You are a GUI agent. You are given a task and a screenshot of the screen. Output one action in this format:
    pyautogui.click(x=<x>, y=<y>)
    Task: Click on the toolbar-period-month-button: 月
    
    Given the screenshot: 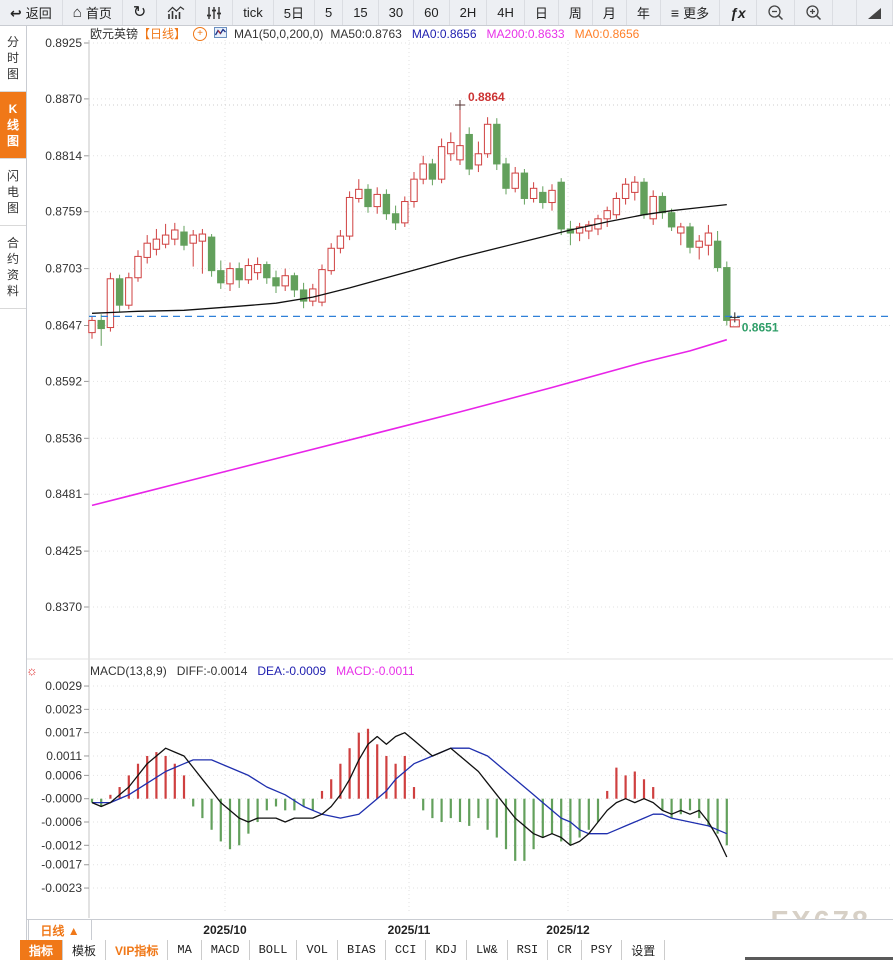 What is the action you would take?
    pyautogui.click(x=610, y=12)
    